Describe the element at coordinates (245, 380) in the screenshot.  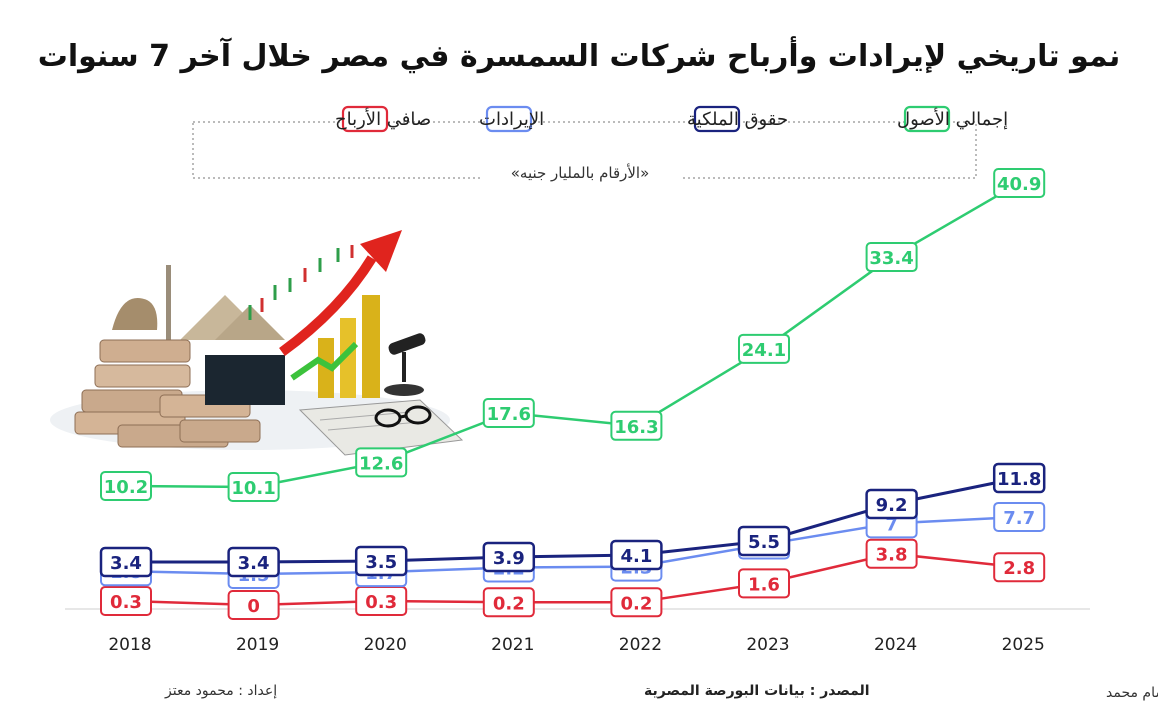
I see `stock-screen-icon` at that location.